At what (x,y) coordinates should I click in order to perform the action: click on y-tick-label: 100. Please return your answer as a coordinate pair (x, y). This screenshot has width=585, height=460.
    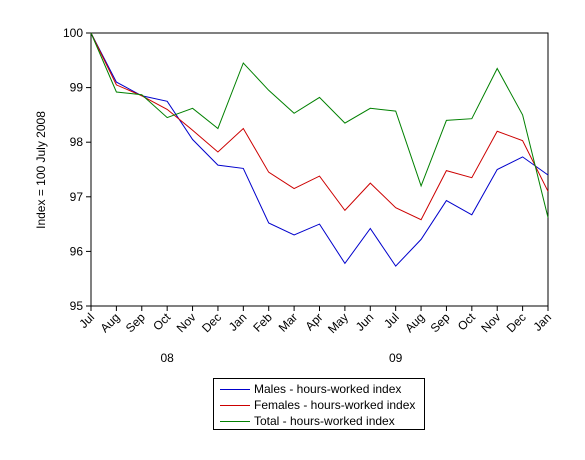
    Looking at the image, I should click on (73, 33).